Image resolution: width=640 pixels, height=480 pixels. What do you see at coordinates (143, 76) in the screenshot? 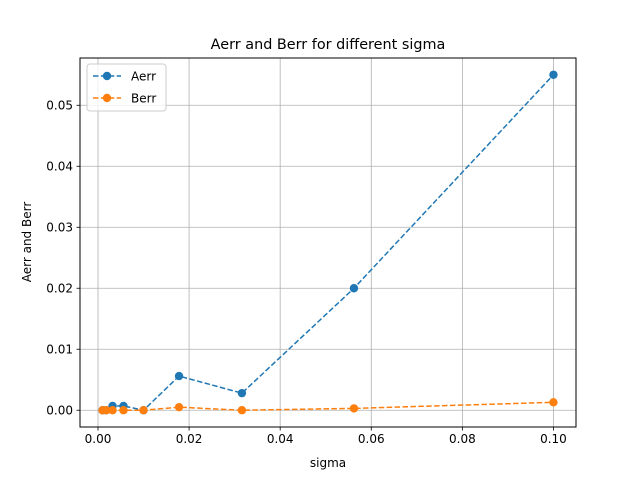
I see `legend-label: Aerr` at bounding box center [143, 76].